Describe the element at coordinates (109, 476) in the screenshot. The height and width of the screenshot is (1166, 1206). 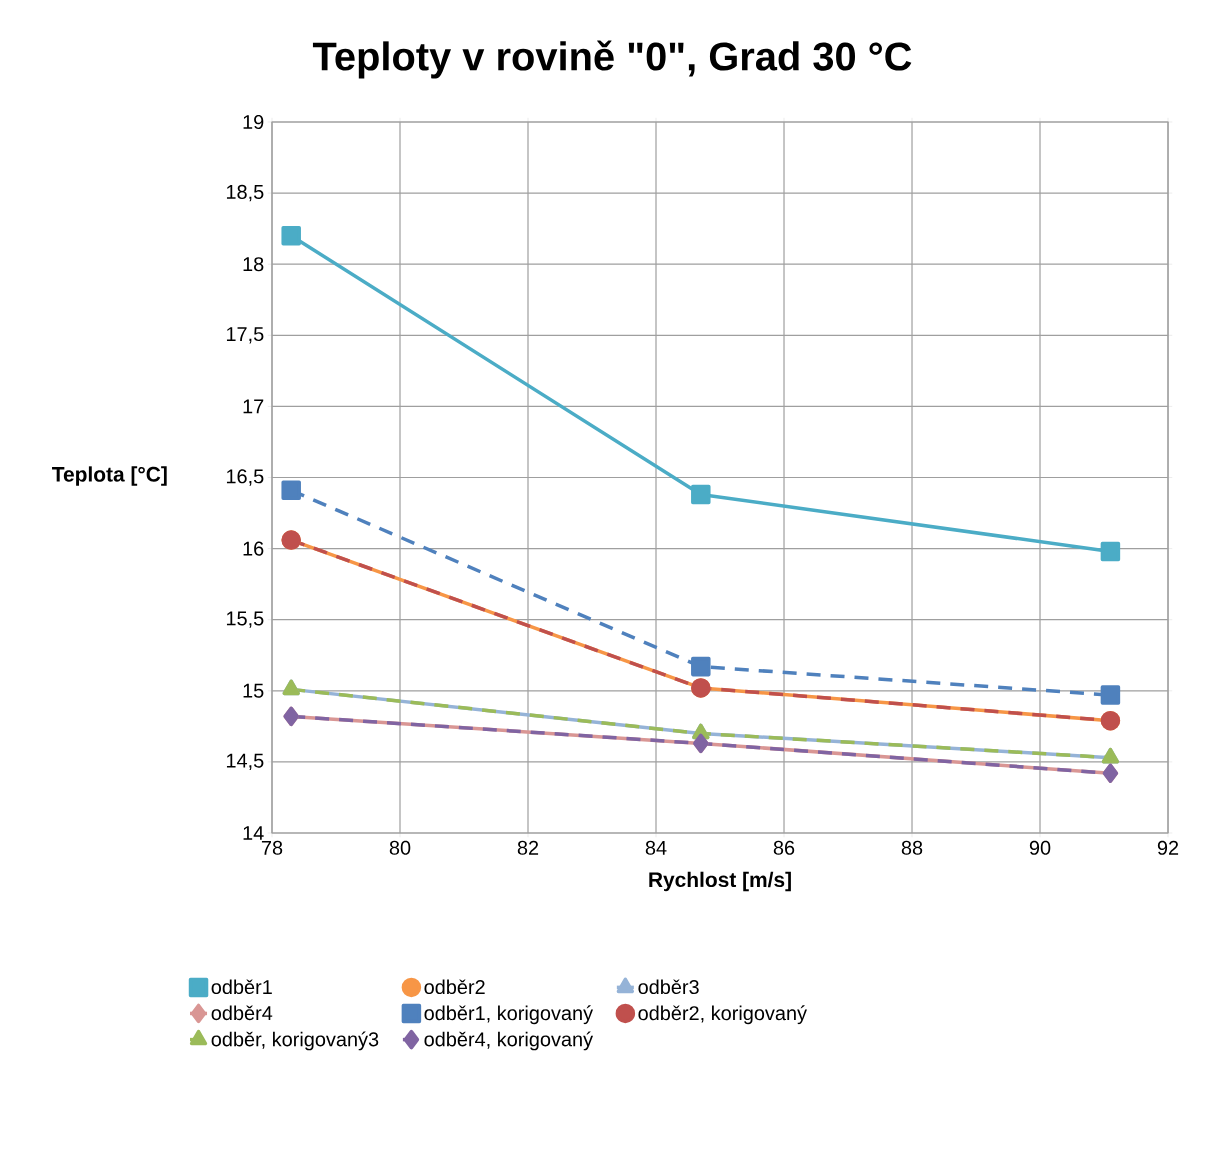
I see `y-axis-title: Teplota [°C]` at that location.